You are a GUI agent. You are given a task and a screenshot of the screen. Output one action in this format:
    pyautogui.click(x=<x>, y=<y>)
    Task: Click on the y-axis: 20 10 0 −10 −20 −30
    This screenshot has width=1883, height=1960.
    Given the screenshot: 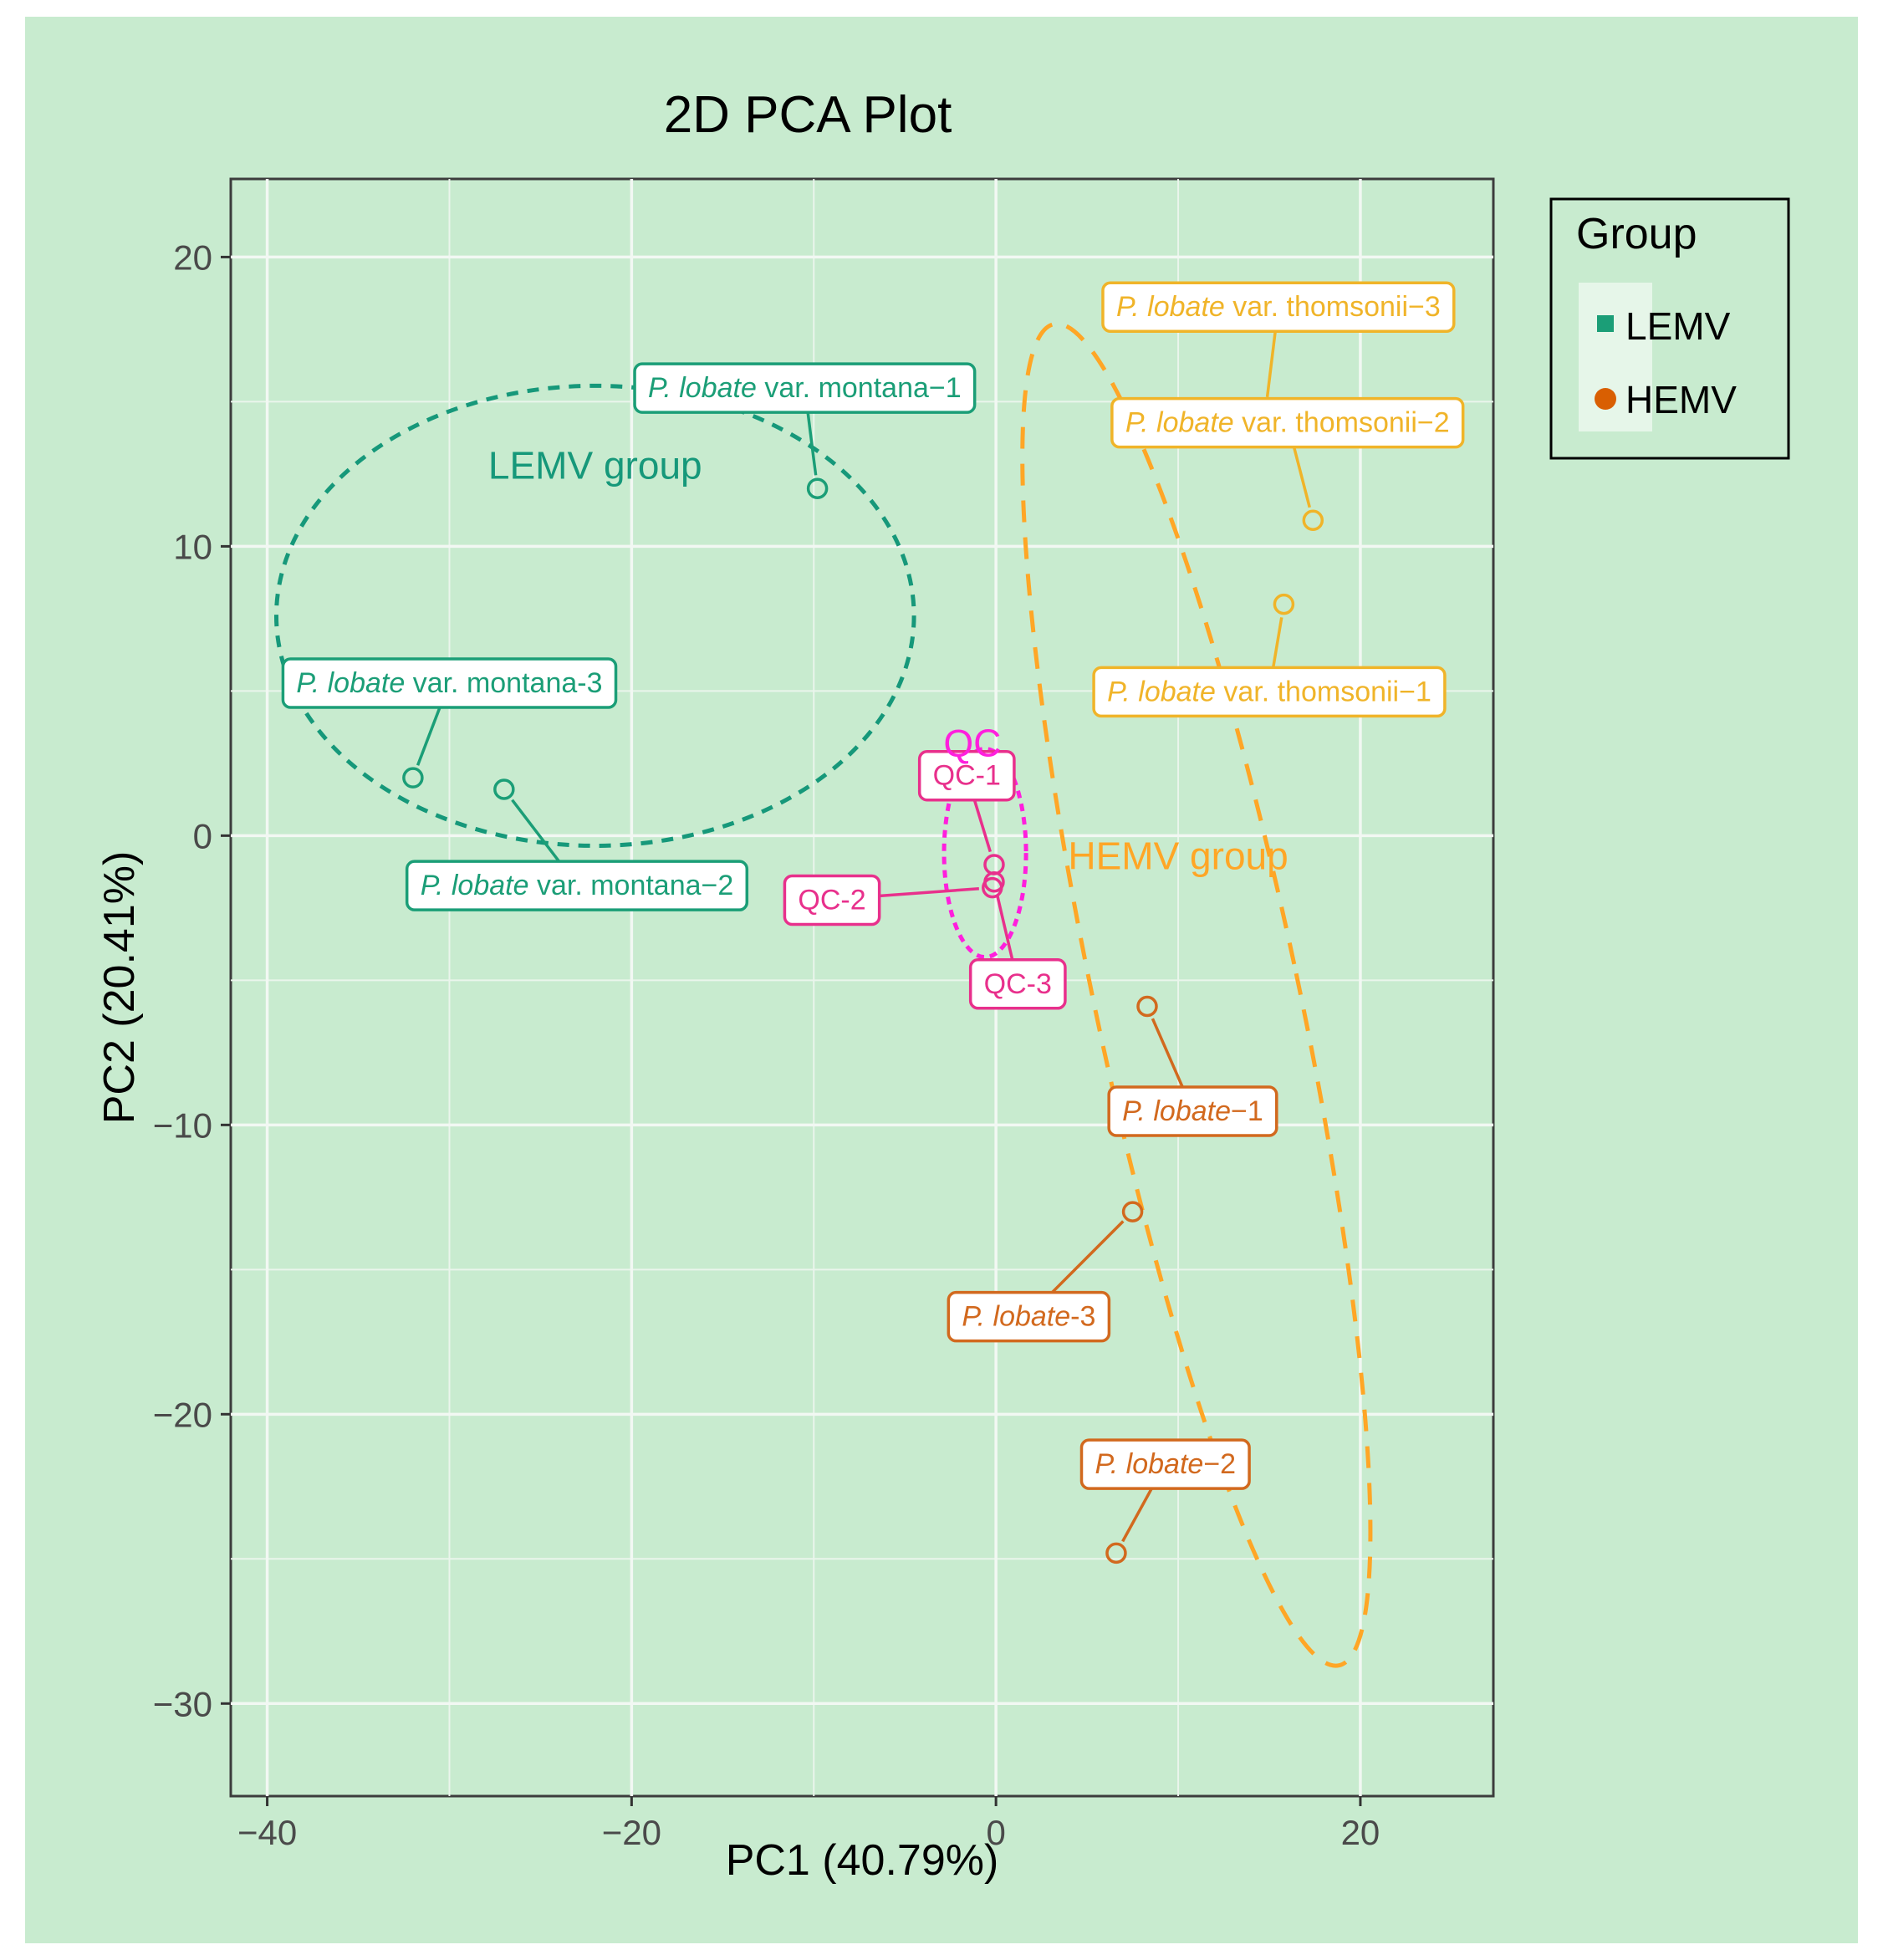 What is the action you would take?
    pyautogui.click(x=192, y=980)
    